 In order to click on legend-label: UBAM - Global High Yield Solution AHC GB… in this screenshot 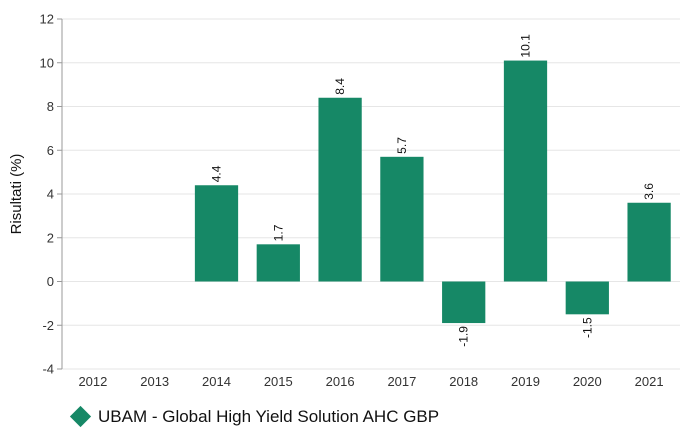, I will do `click(268, 416)`.